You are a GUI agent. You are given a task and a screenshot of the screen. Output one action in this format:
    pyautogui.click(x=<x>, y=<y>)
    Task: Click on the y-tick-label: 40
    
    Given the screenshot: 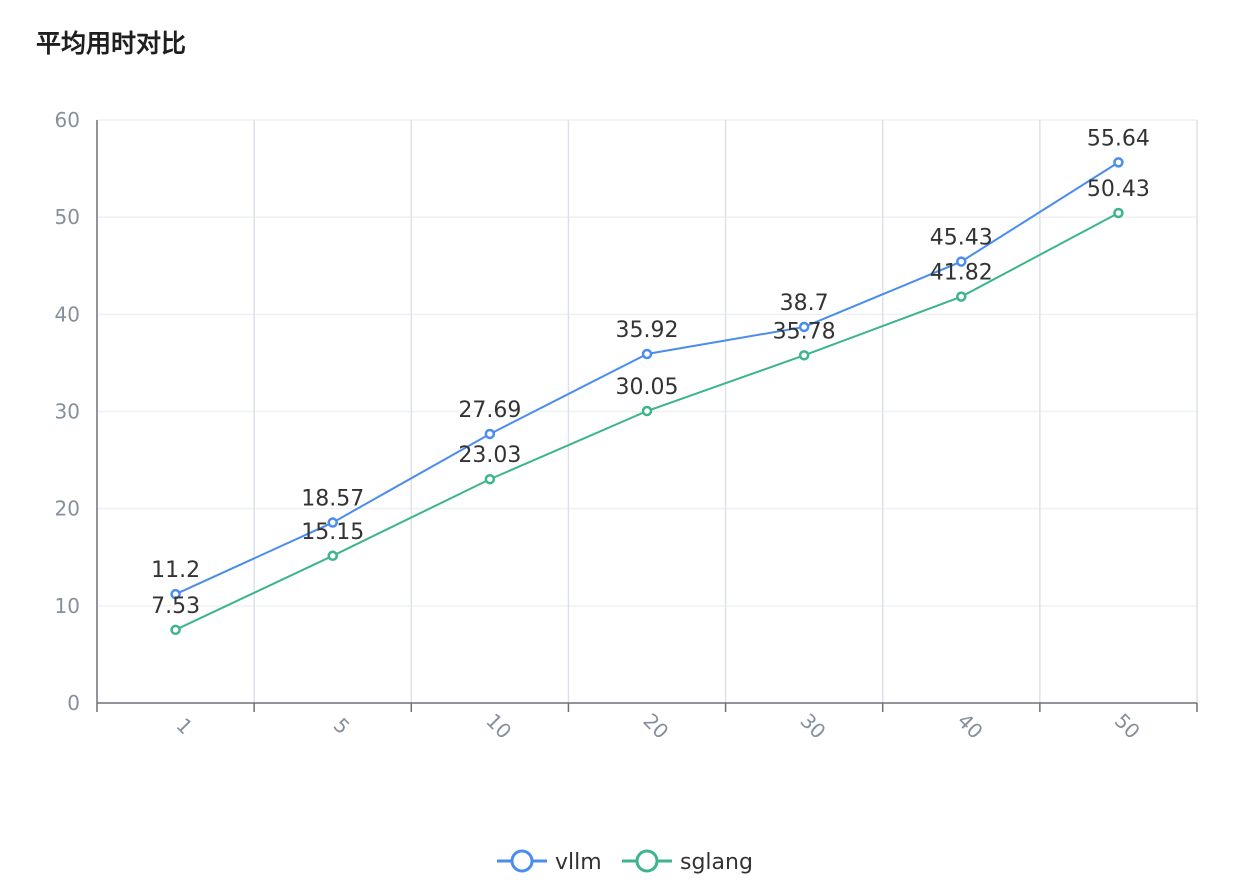 What is the action you would take?
    pyautogui.click(x=67, y=314)
    